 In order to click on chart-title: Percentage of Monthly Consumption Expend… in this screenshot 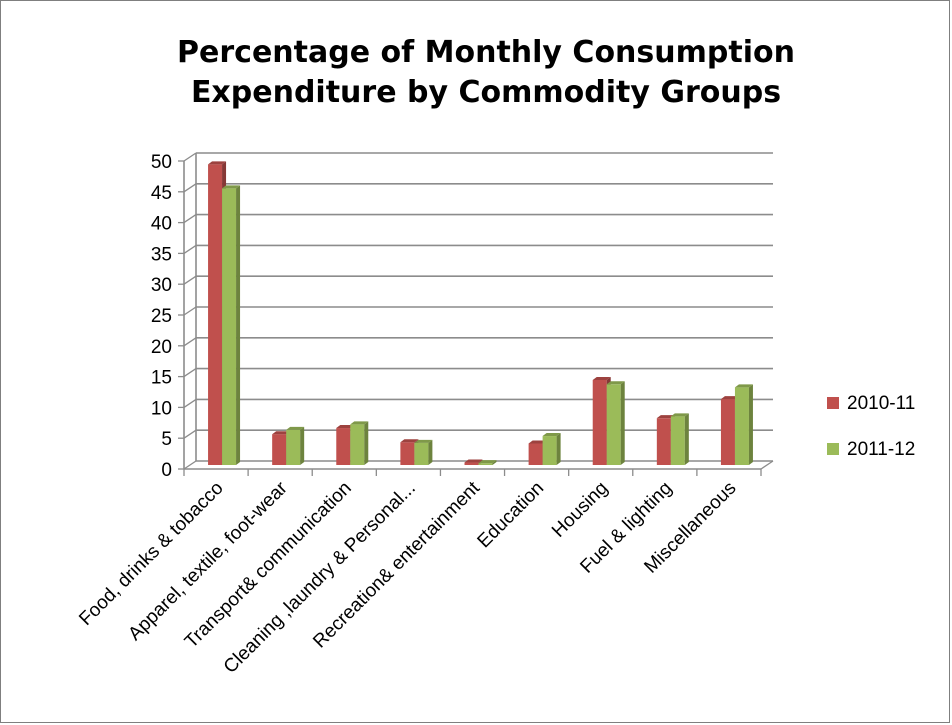, I will do `click(486, 72)`.